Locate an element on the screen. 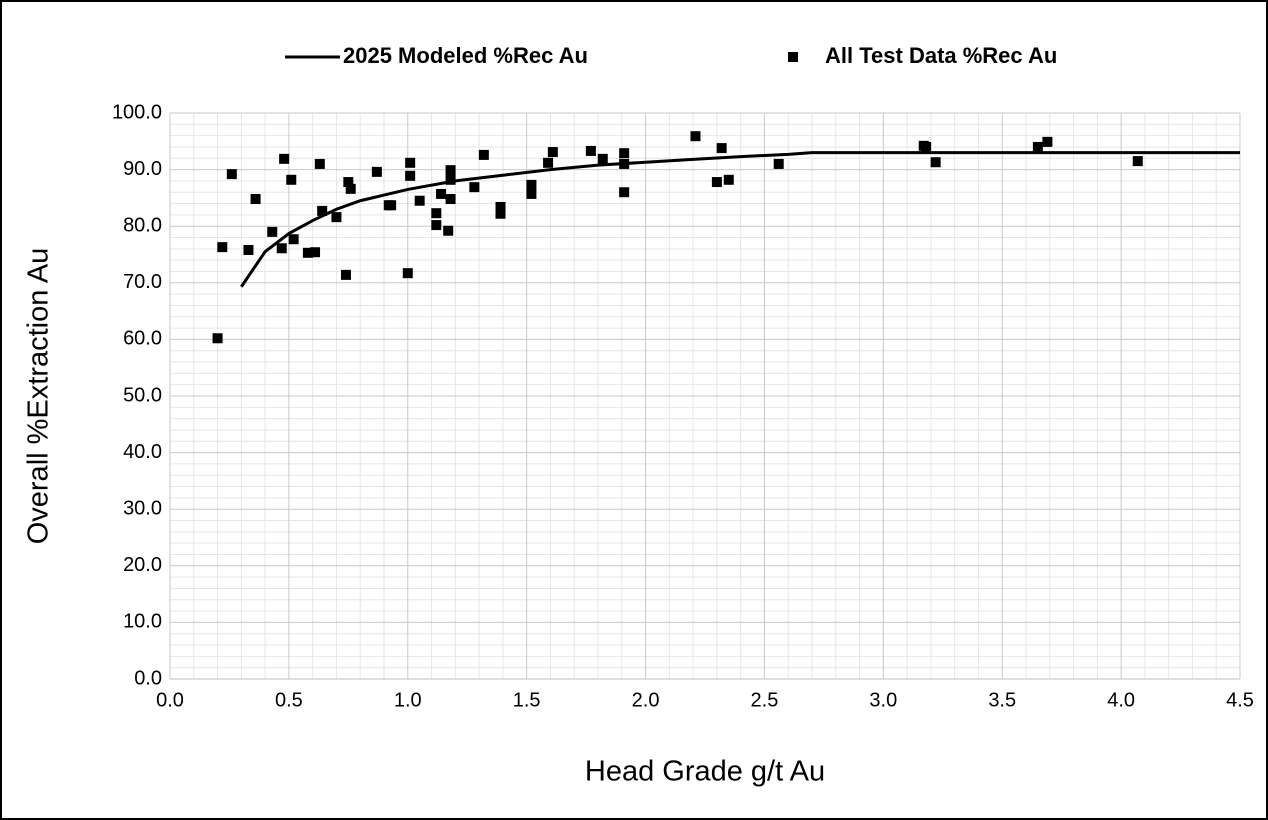  y-tick-label: 10.0 is located at coordinates (142, 622).